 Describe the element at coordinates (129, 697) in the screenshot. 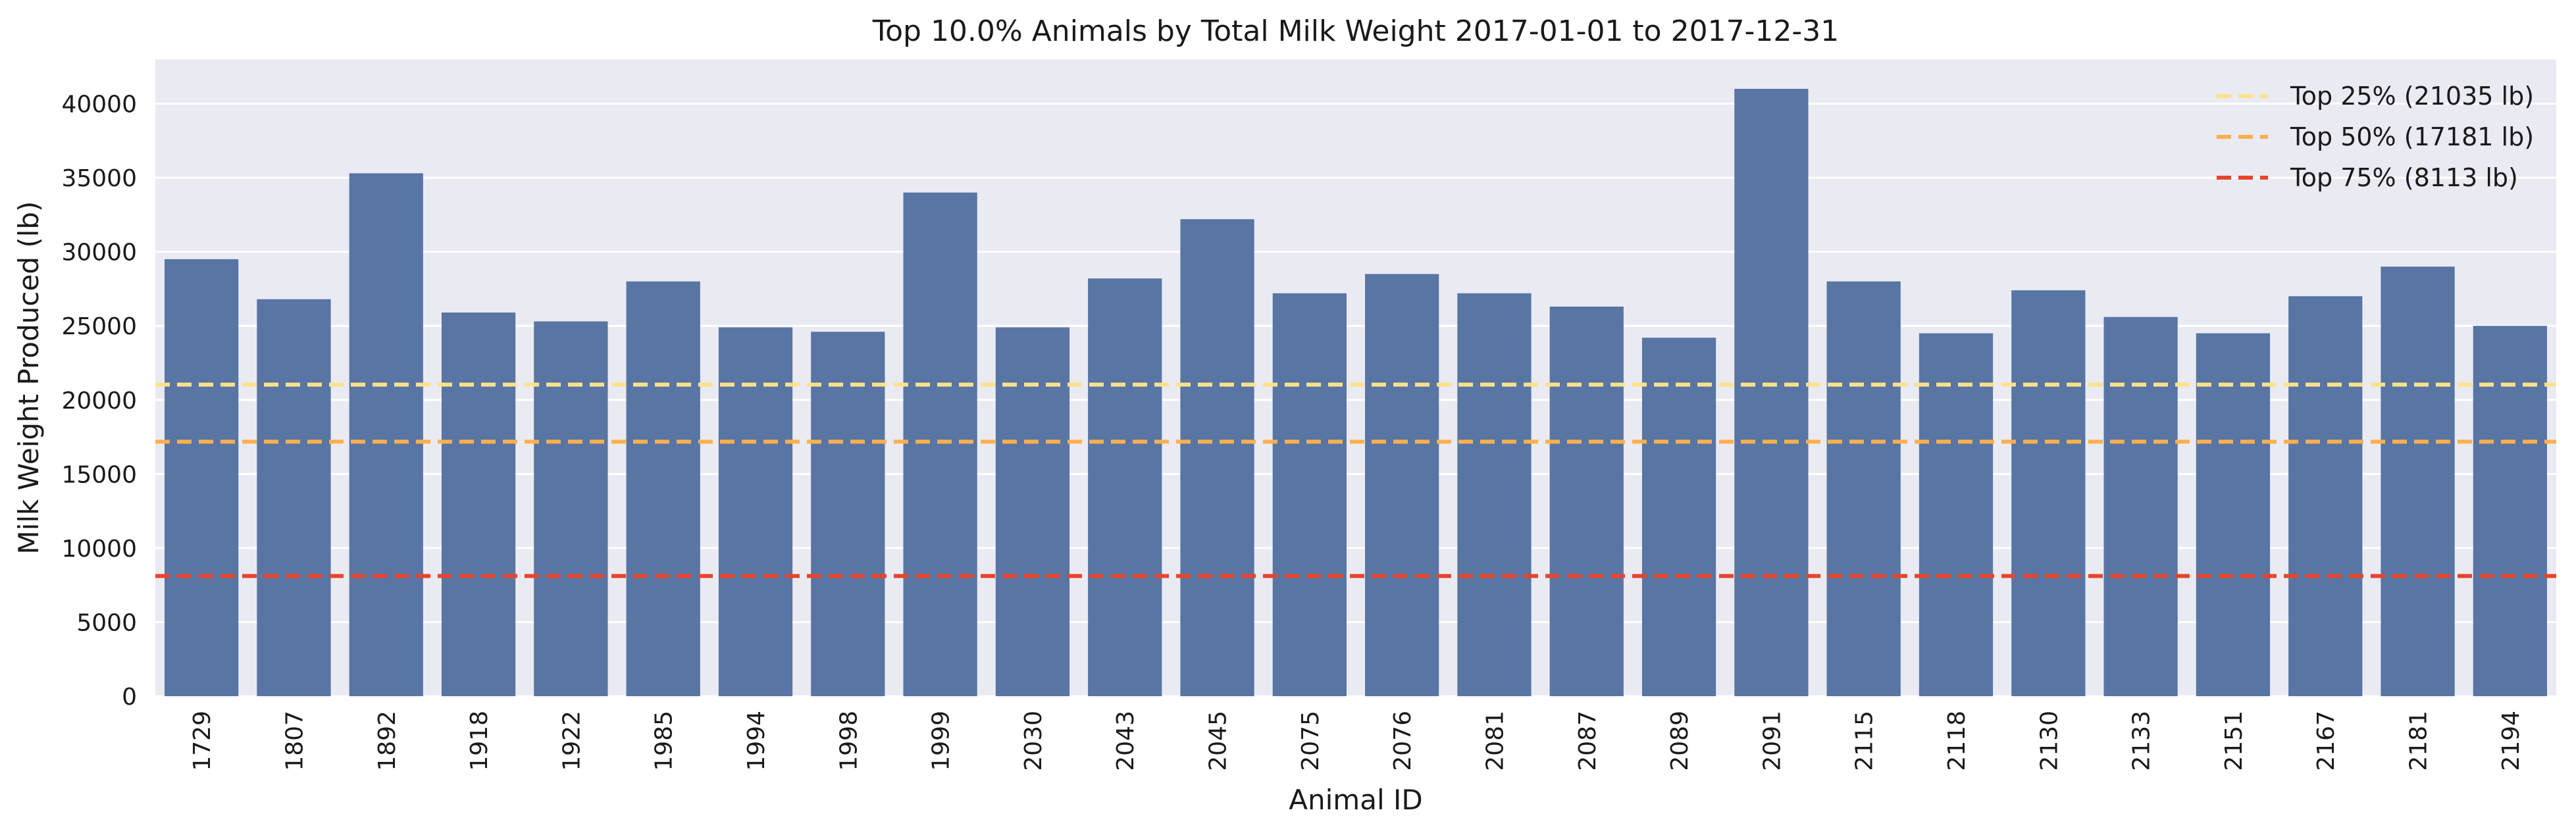

I see `y-tick-label: 0` at that location.